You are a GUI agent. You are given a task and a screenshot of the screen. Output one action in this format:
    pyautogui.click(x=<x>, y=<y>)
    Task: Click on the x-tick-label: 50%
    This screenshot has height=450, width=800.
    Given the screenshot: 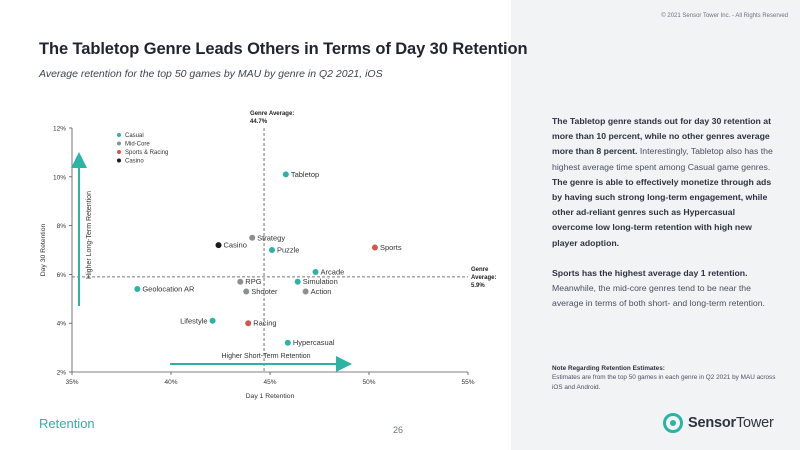 What is the action you would take?
    pyautogui.click(x=368, y=382)
    